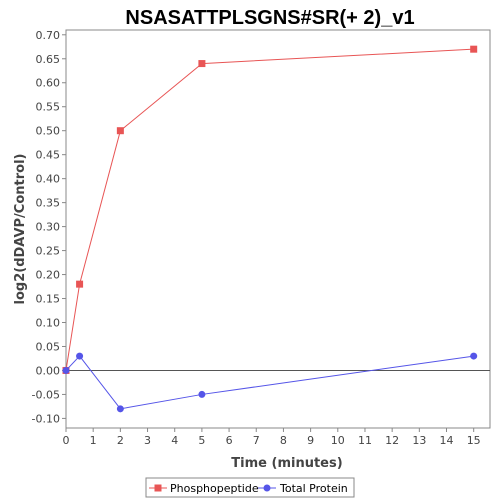 The height and width of the screenshot is (500, 500). Describe the element at coordinates (48, 59) in the screenshot. I see `y-tick-label: 0.65` at that location.